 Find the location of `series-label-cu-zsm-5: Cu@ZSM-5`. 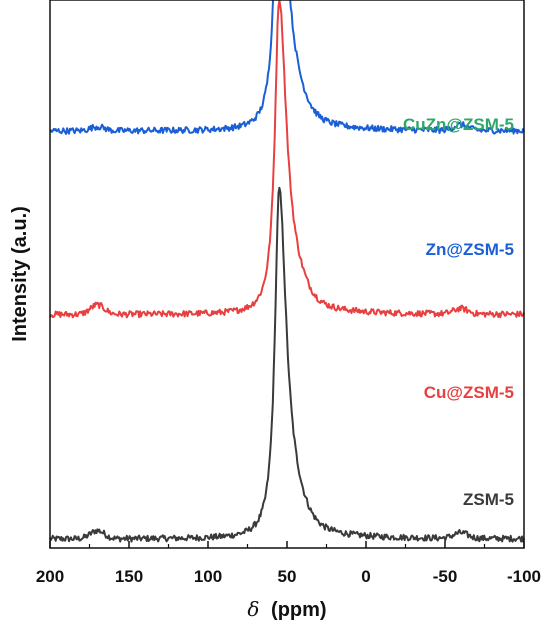

series-label-cu-zsm-5: Cu@ZSM-5 is located at coordinates (469, 392).